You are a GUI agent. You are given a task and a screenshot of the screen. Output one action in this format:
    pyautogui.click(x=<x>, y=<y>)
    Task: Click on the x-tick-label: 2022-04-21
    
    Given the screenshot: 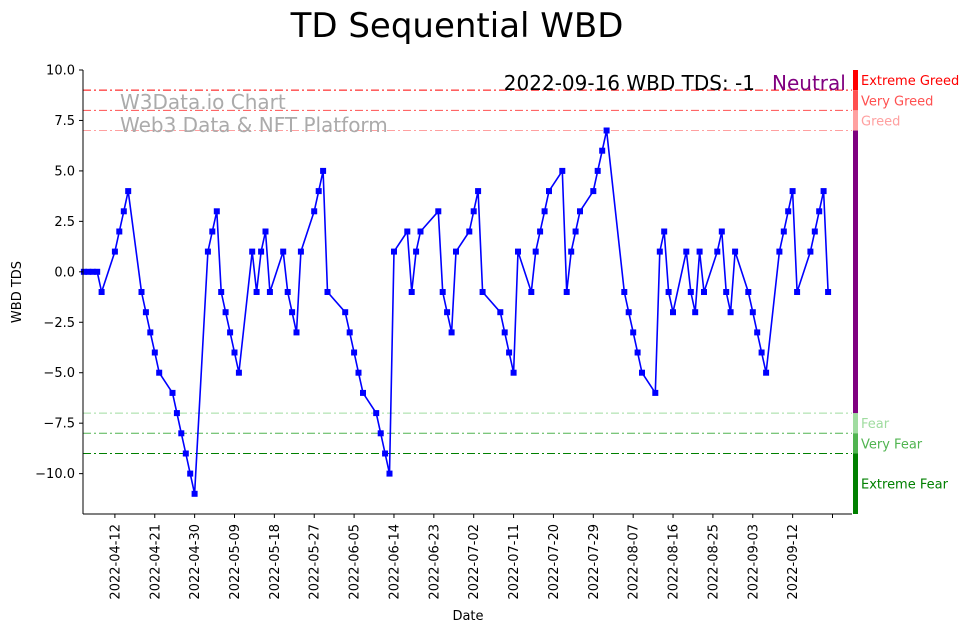 What is the action you would take?
    pyautogui.click(x=155, y=562)
    